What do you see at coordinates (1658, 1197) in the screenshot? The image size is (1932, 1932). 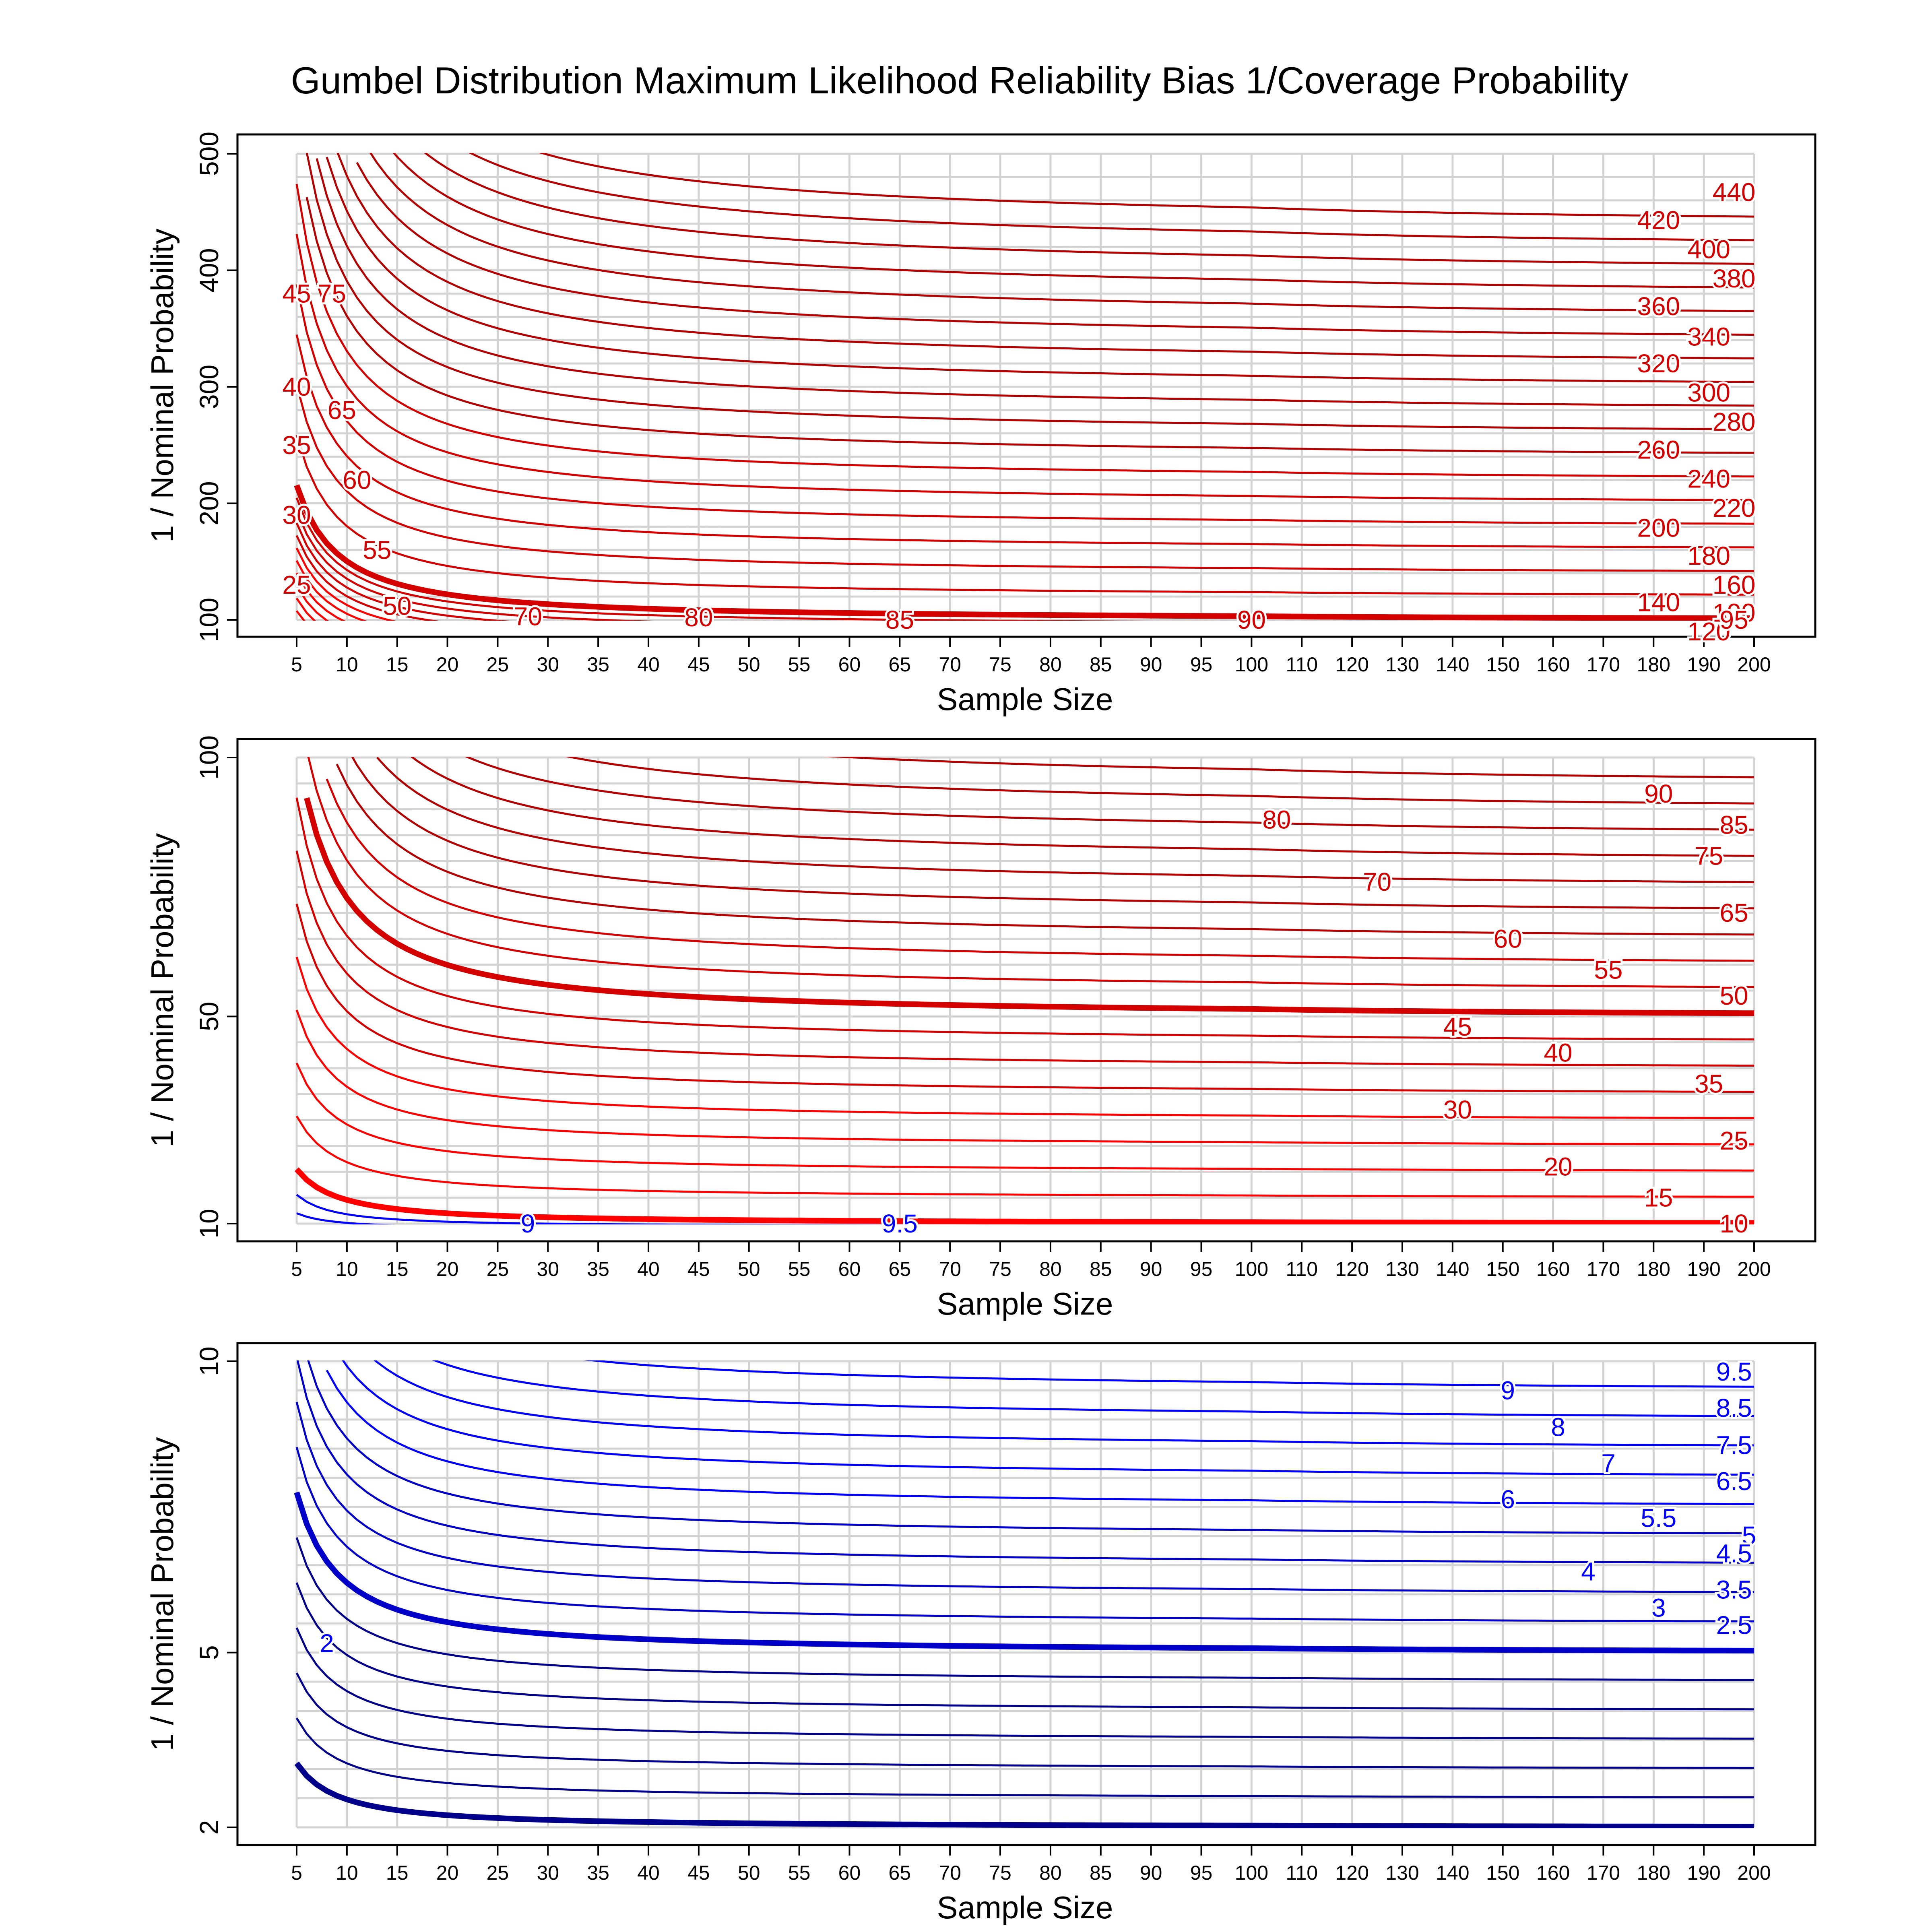 I see `contour-label: 15` at bounding box center [1658, 1197].